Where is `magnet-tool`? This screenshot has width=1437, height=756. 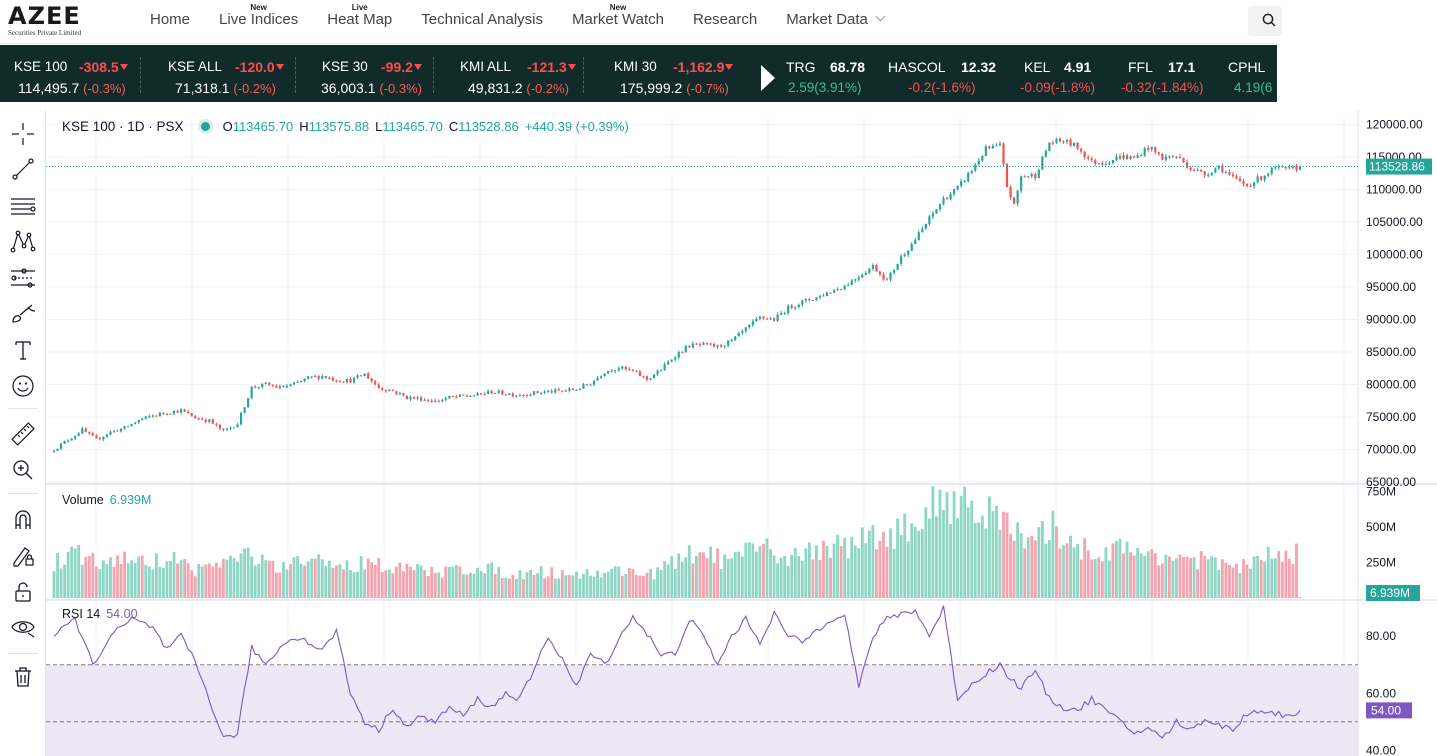 magnet-tool is located at coordinates (23, 520).